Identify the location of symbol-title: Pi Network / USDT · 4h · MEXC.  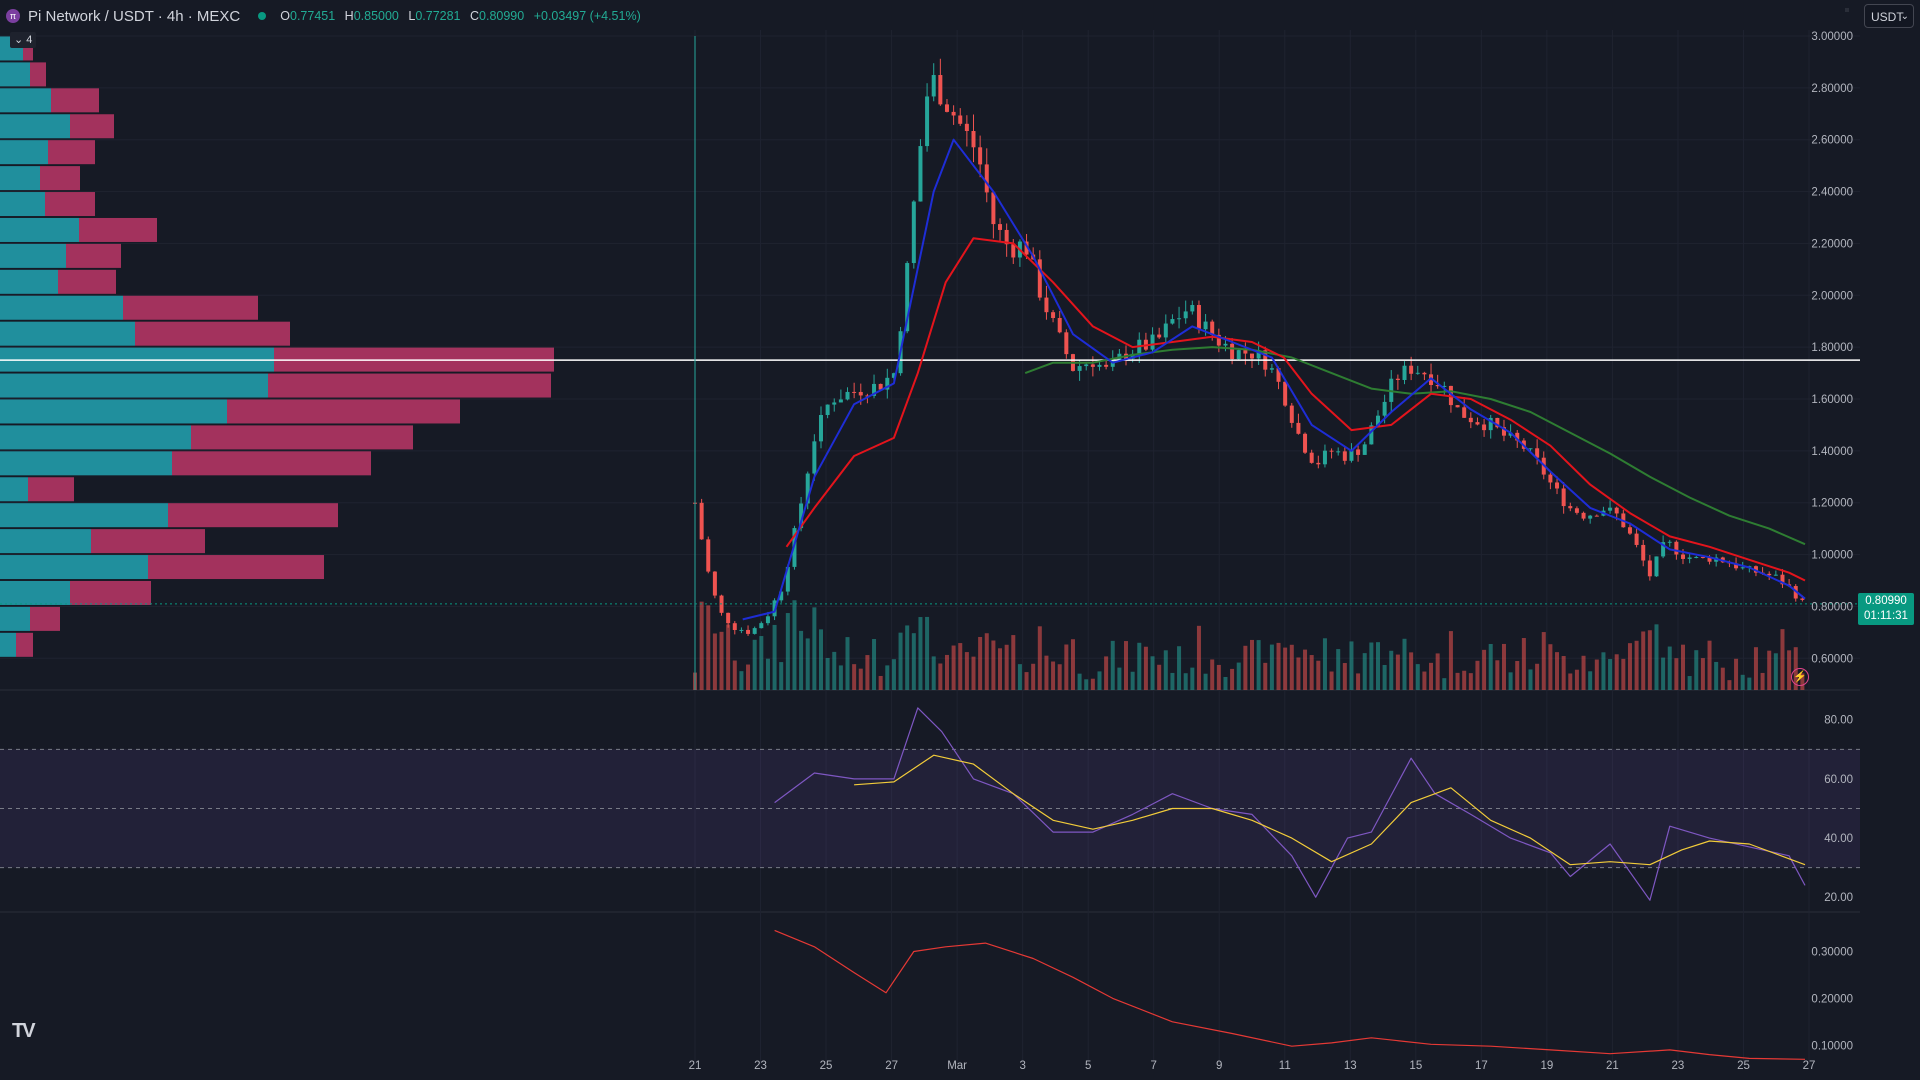
(134, 16).